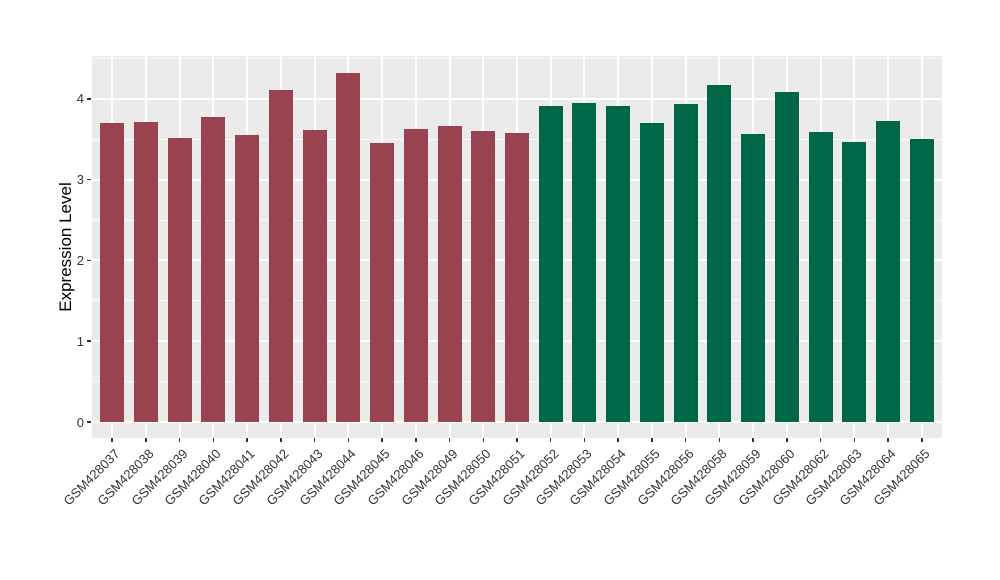 The image size is (1000, 580). What do you see at coordinates (179, 440) in the screenshot?
I see `x-tick-mark-GSM428039` at bounding box center [179, 440].